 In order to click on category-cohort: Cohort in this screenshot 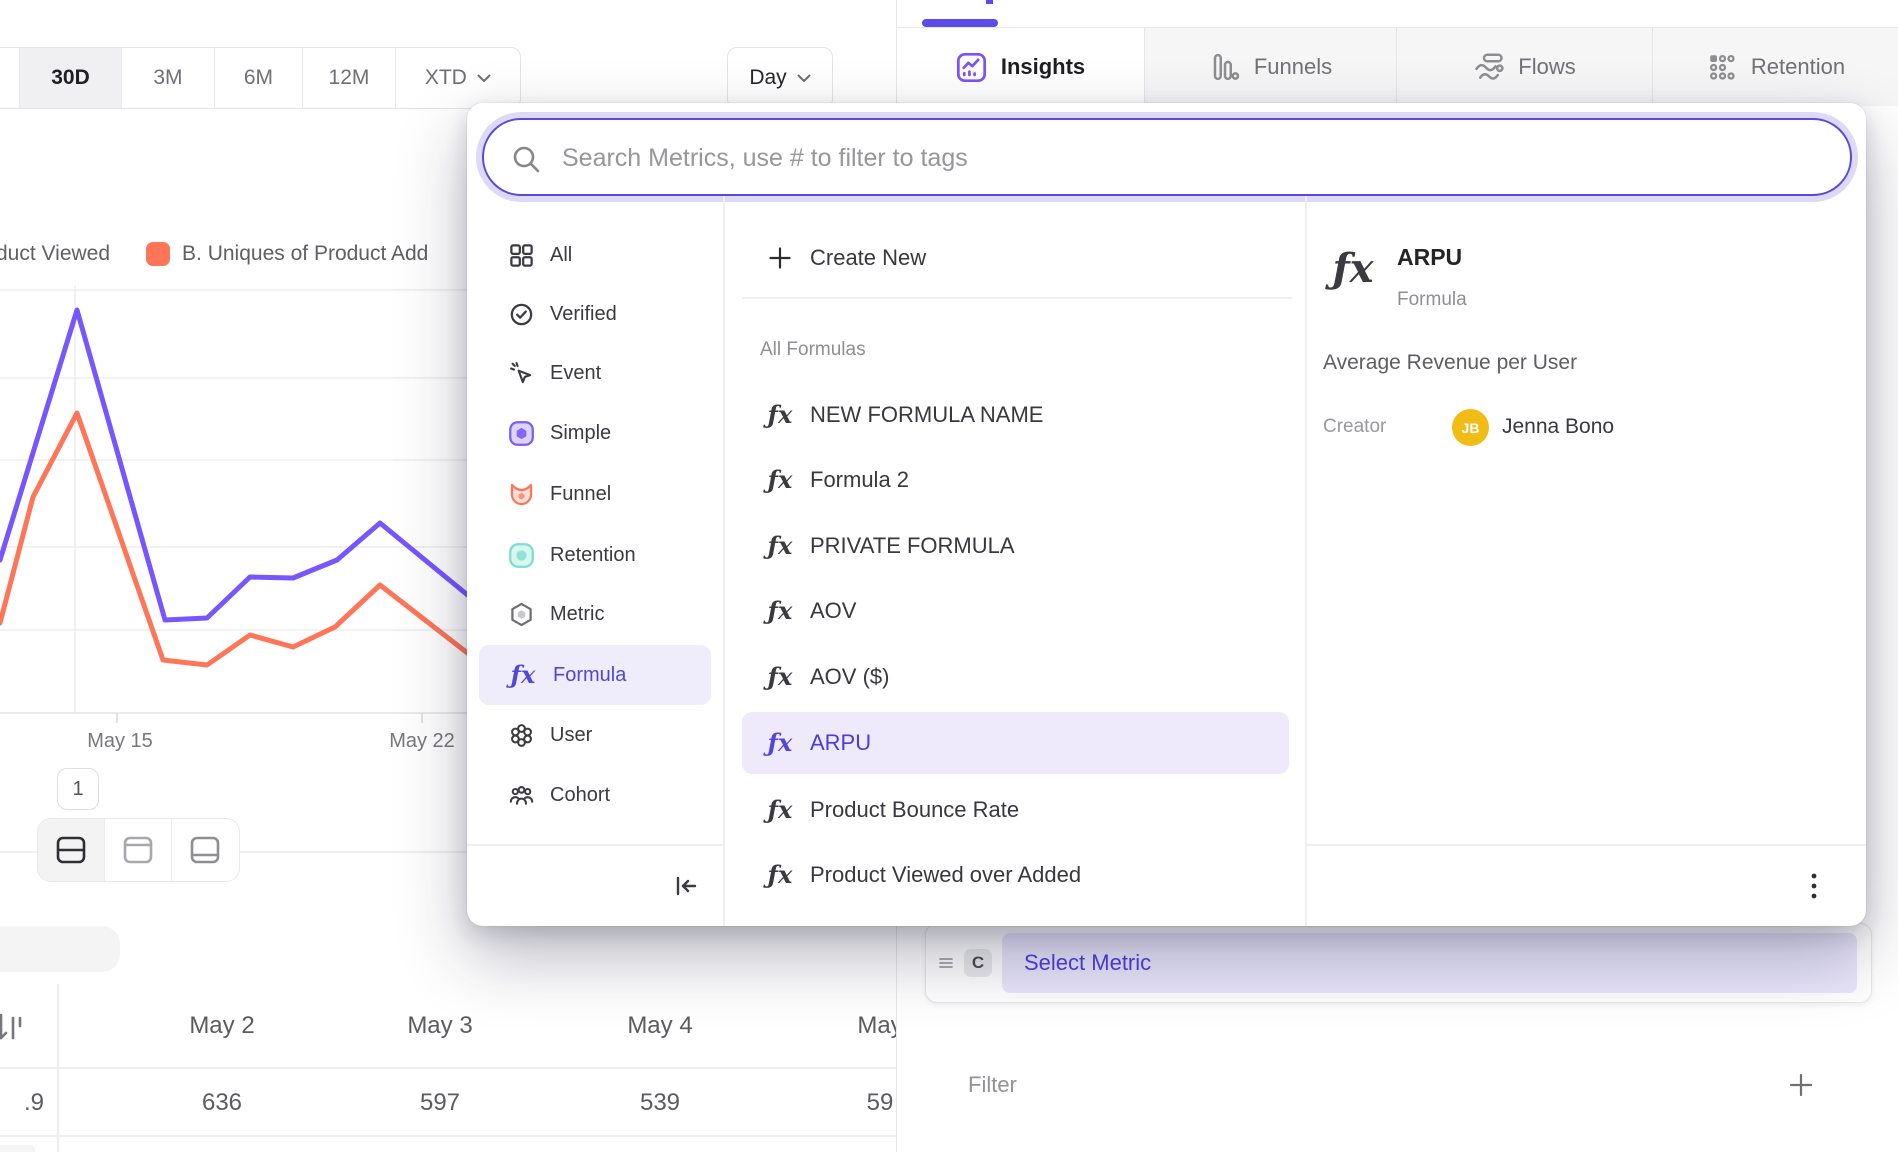, I will do `click(595, 795)`.